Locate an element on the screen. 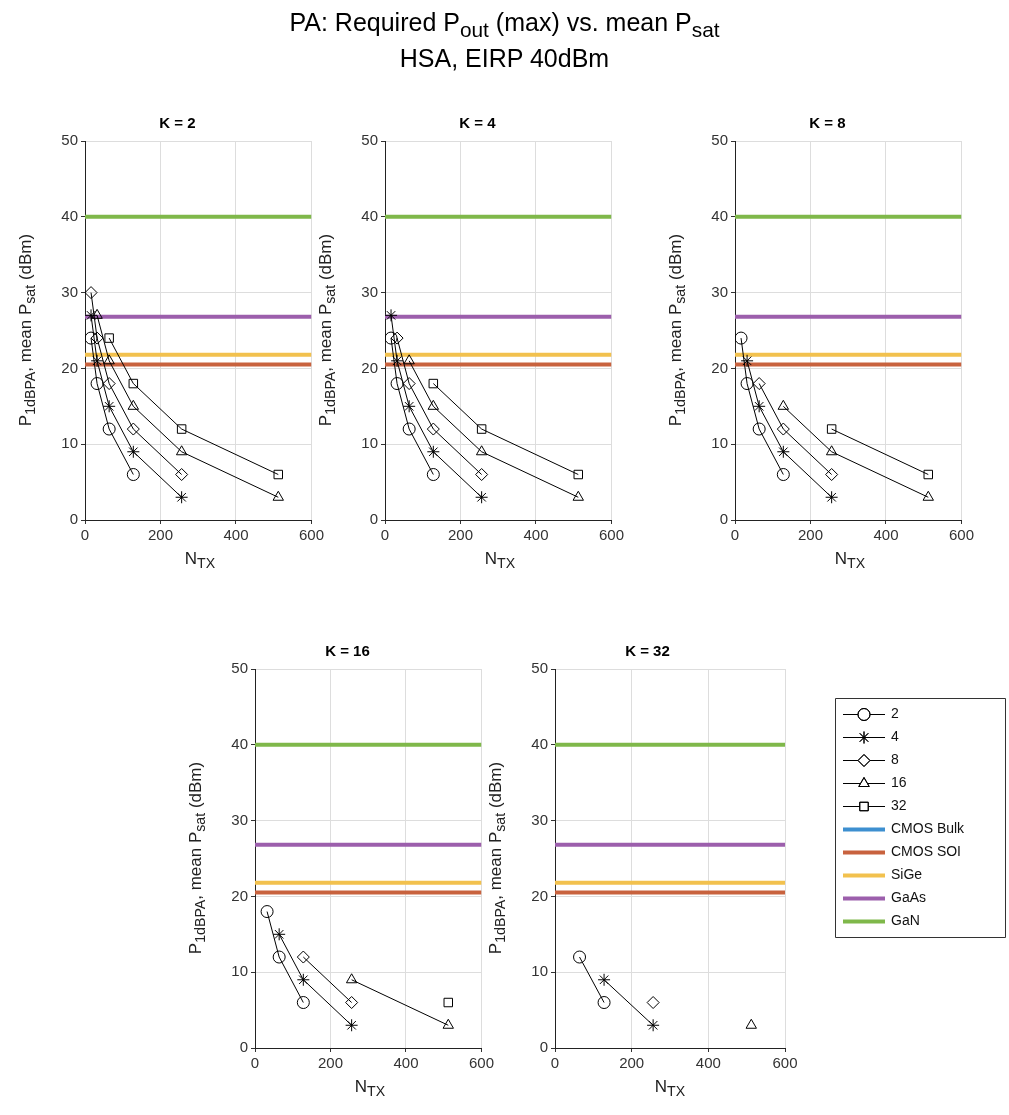 The image size is (1009, 1115). legend-label: 8 is located at coordinates (895, 759).